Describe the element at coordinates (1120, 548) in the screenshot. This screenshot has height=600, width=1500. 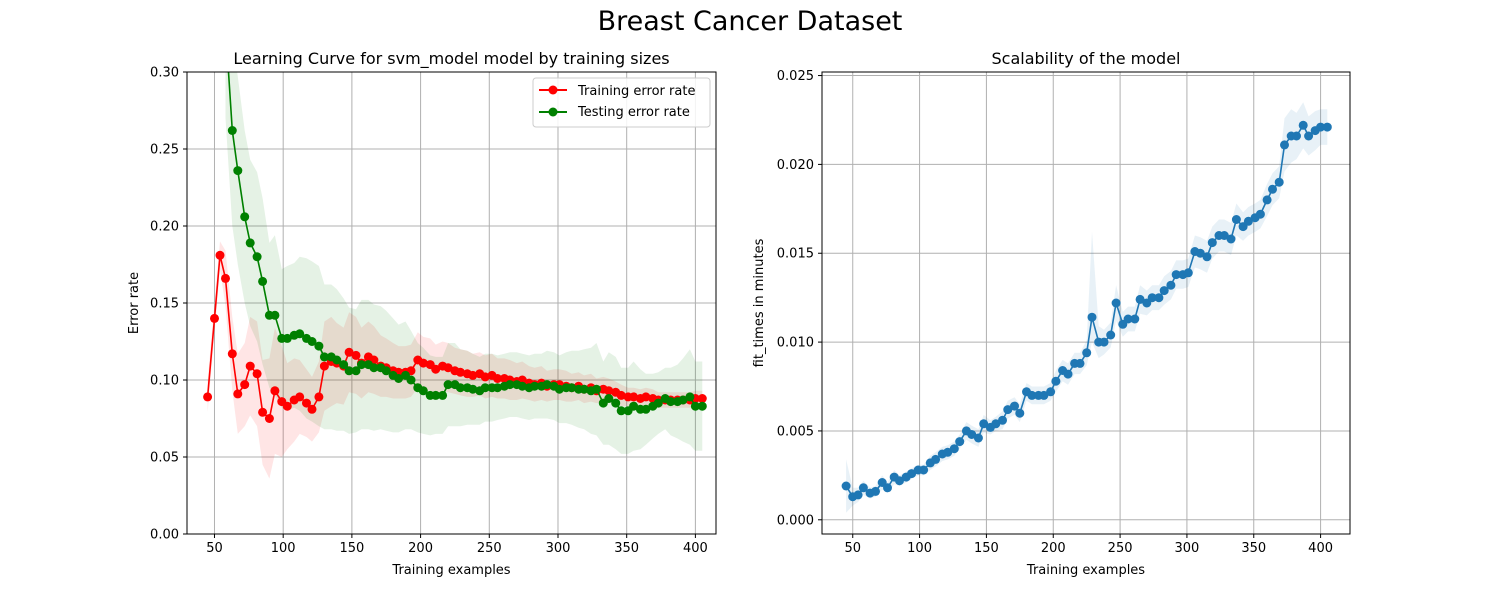
I see `scalability-xtick-label: 250` at that location.